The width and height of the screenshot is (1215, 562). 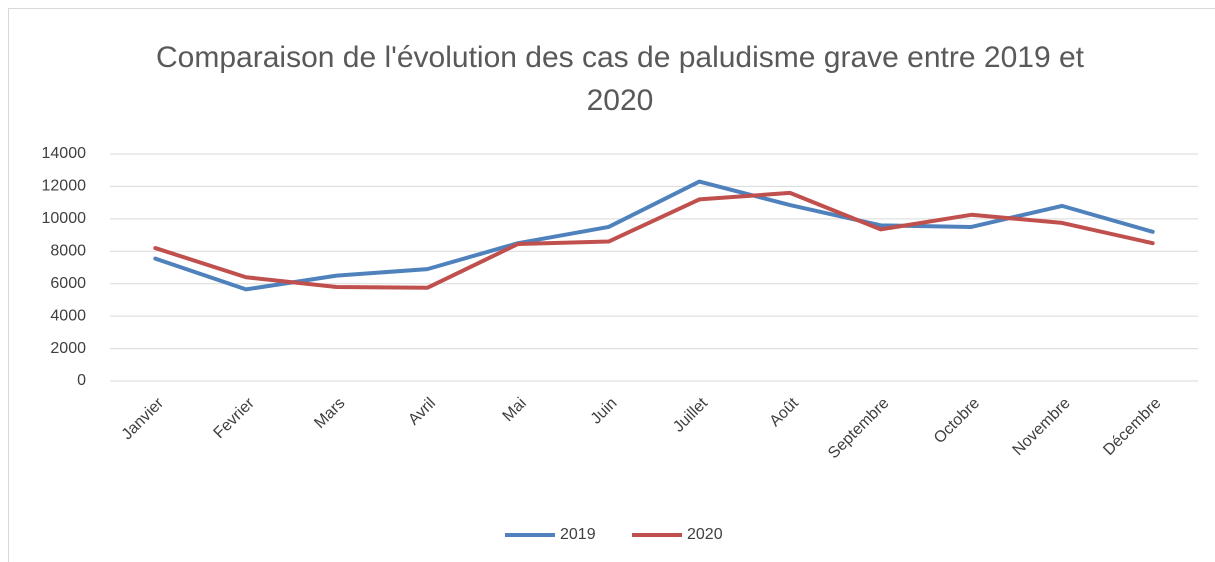 I want to click on x-tick-label: Juillet, so click(x=690, y=414).